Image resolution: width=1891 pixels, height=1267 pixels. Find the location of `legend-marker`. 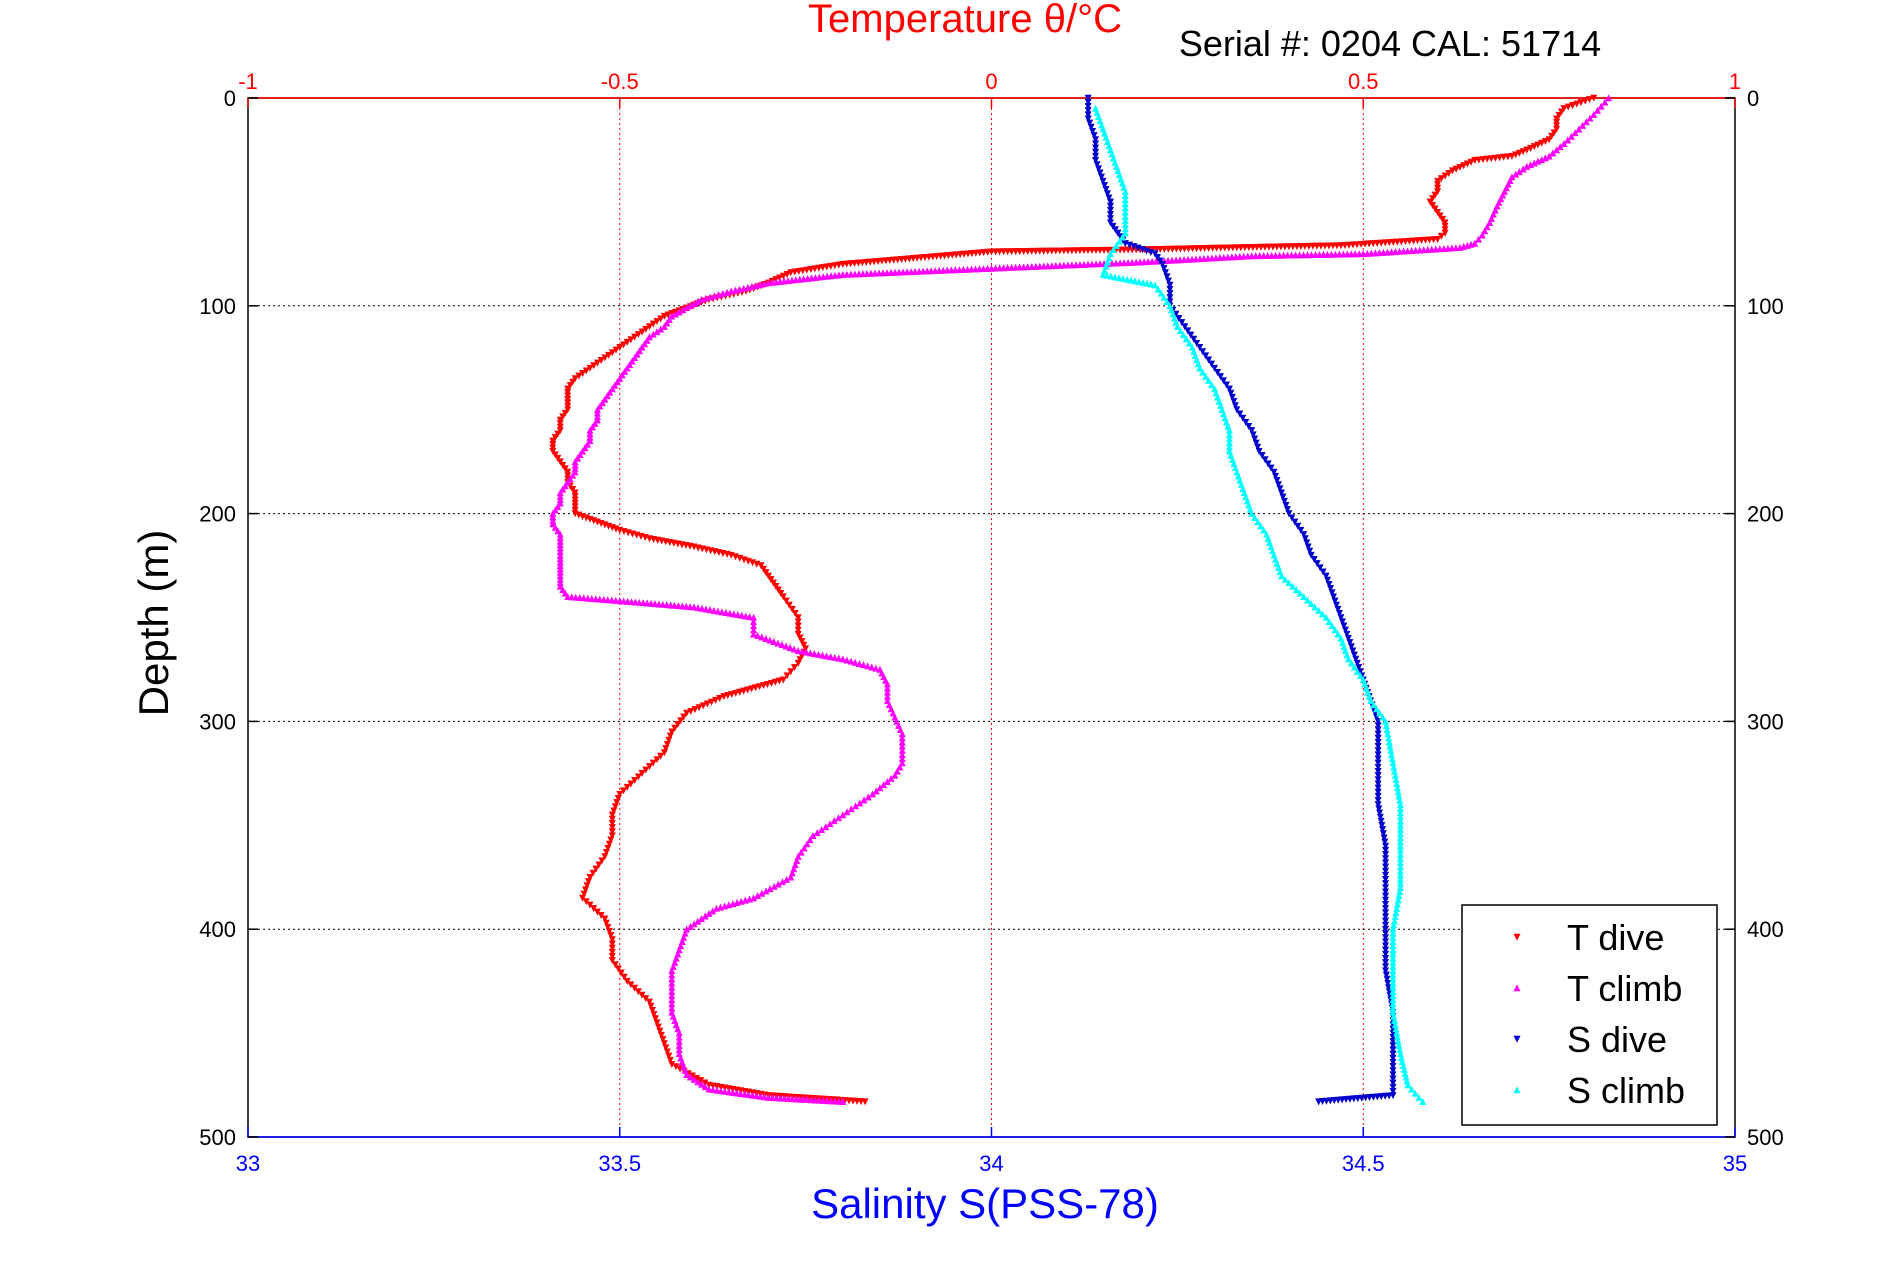

legend-marker is located at coordinates (1517, 988).